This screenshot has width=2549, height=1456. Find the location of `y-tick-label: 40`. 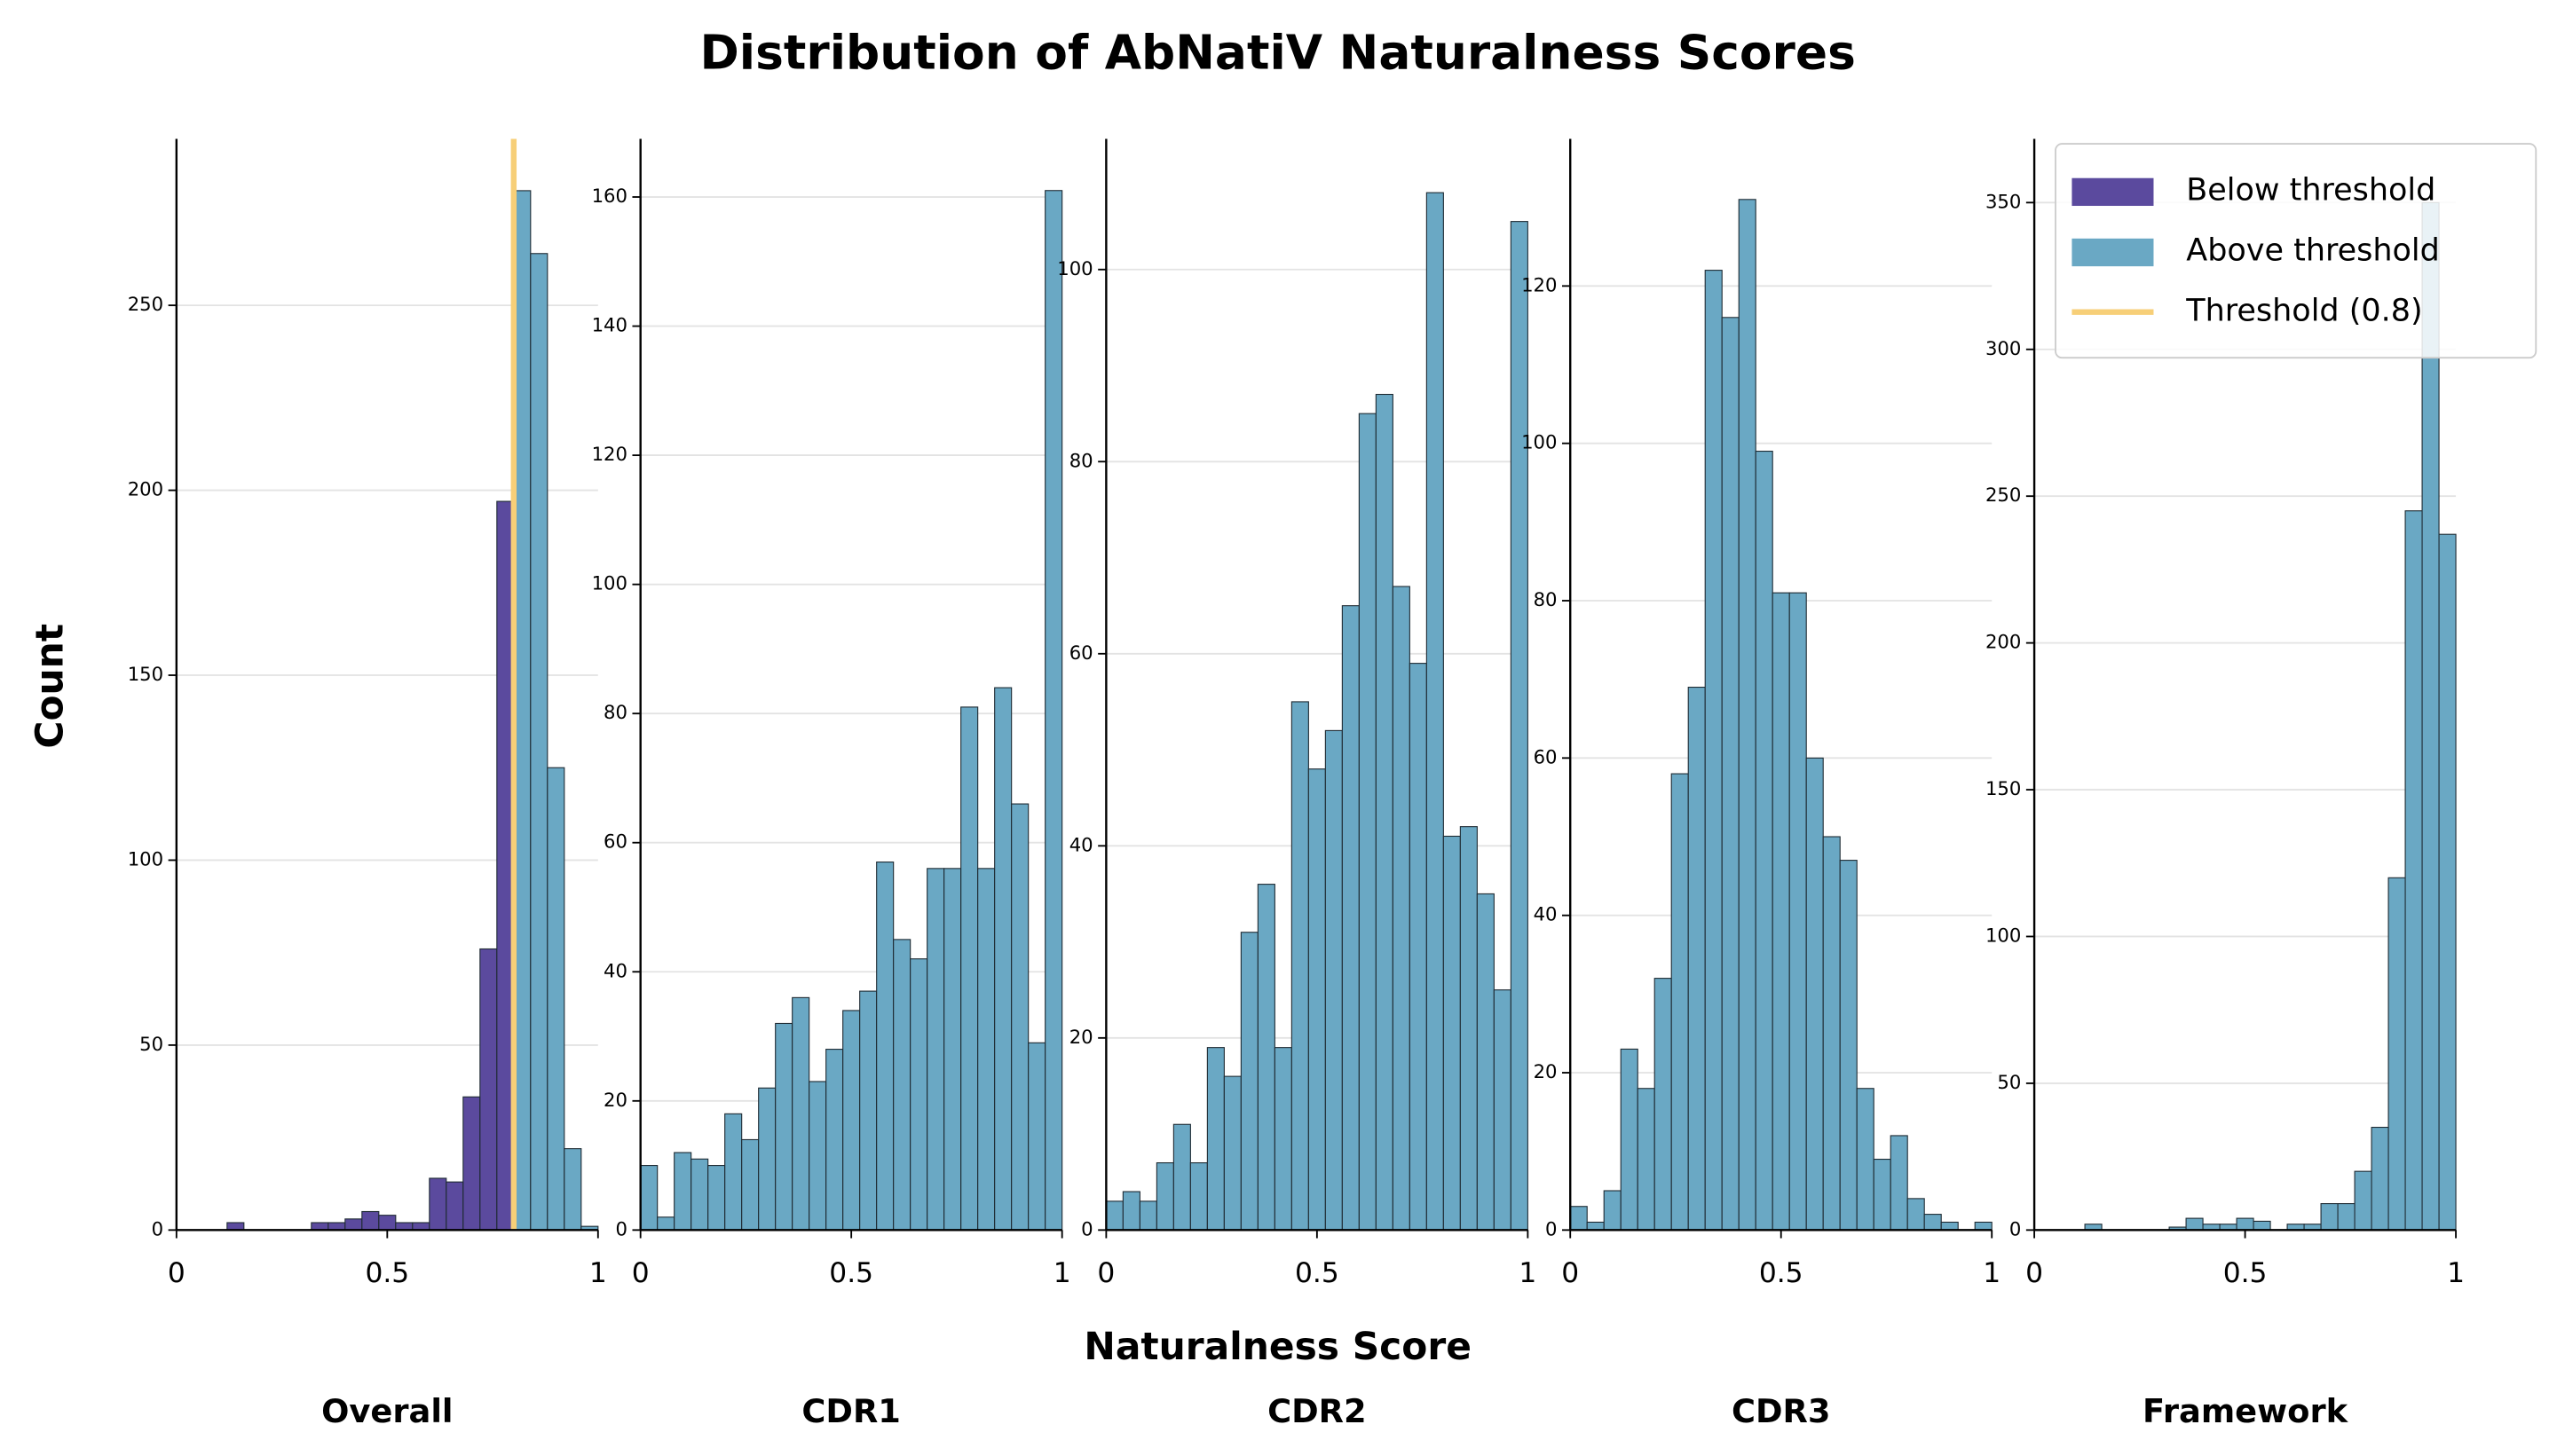

y-tick-label: 40 is located at coordinates (615, 970).